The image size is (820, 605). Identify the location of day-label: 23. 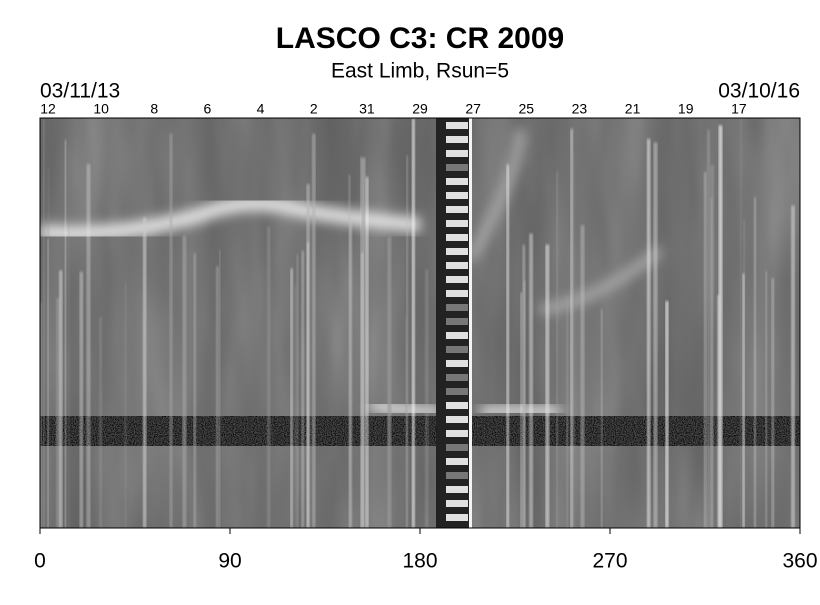
(580, 109).